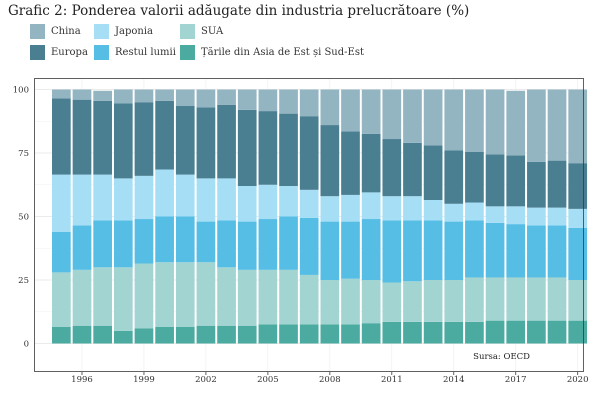 The height and width of the screenshot is (400, 600). I want to click on legend-swatch-restul-lumii, so click(101, 52).